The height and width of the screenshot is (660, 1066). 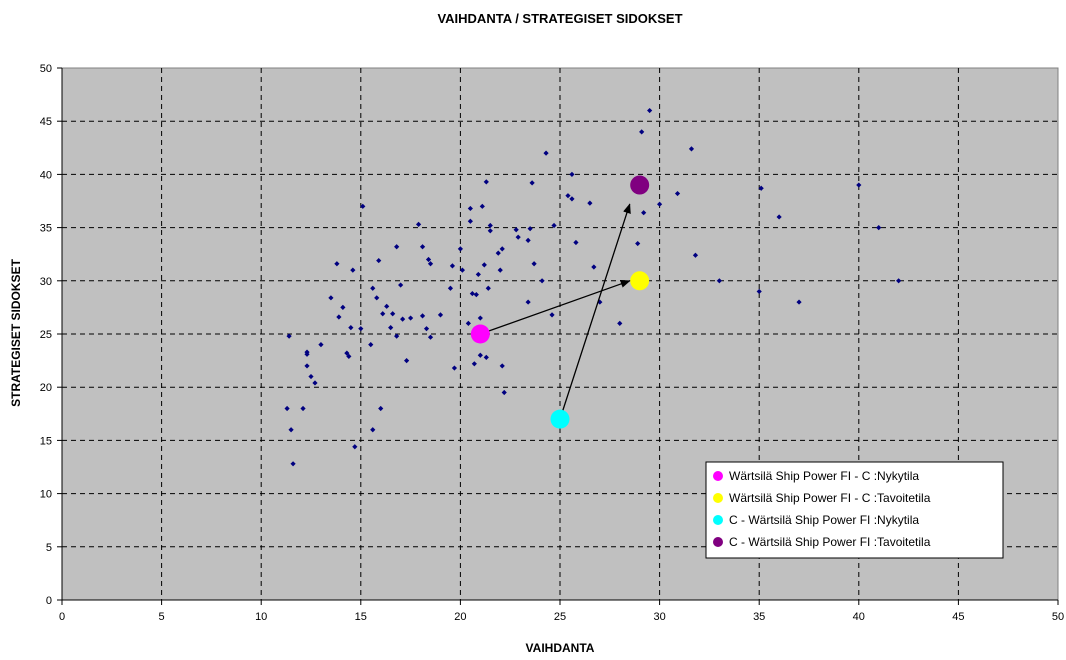 I want to click on x-tick-label: 40, so click(x=859, y=617).